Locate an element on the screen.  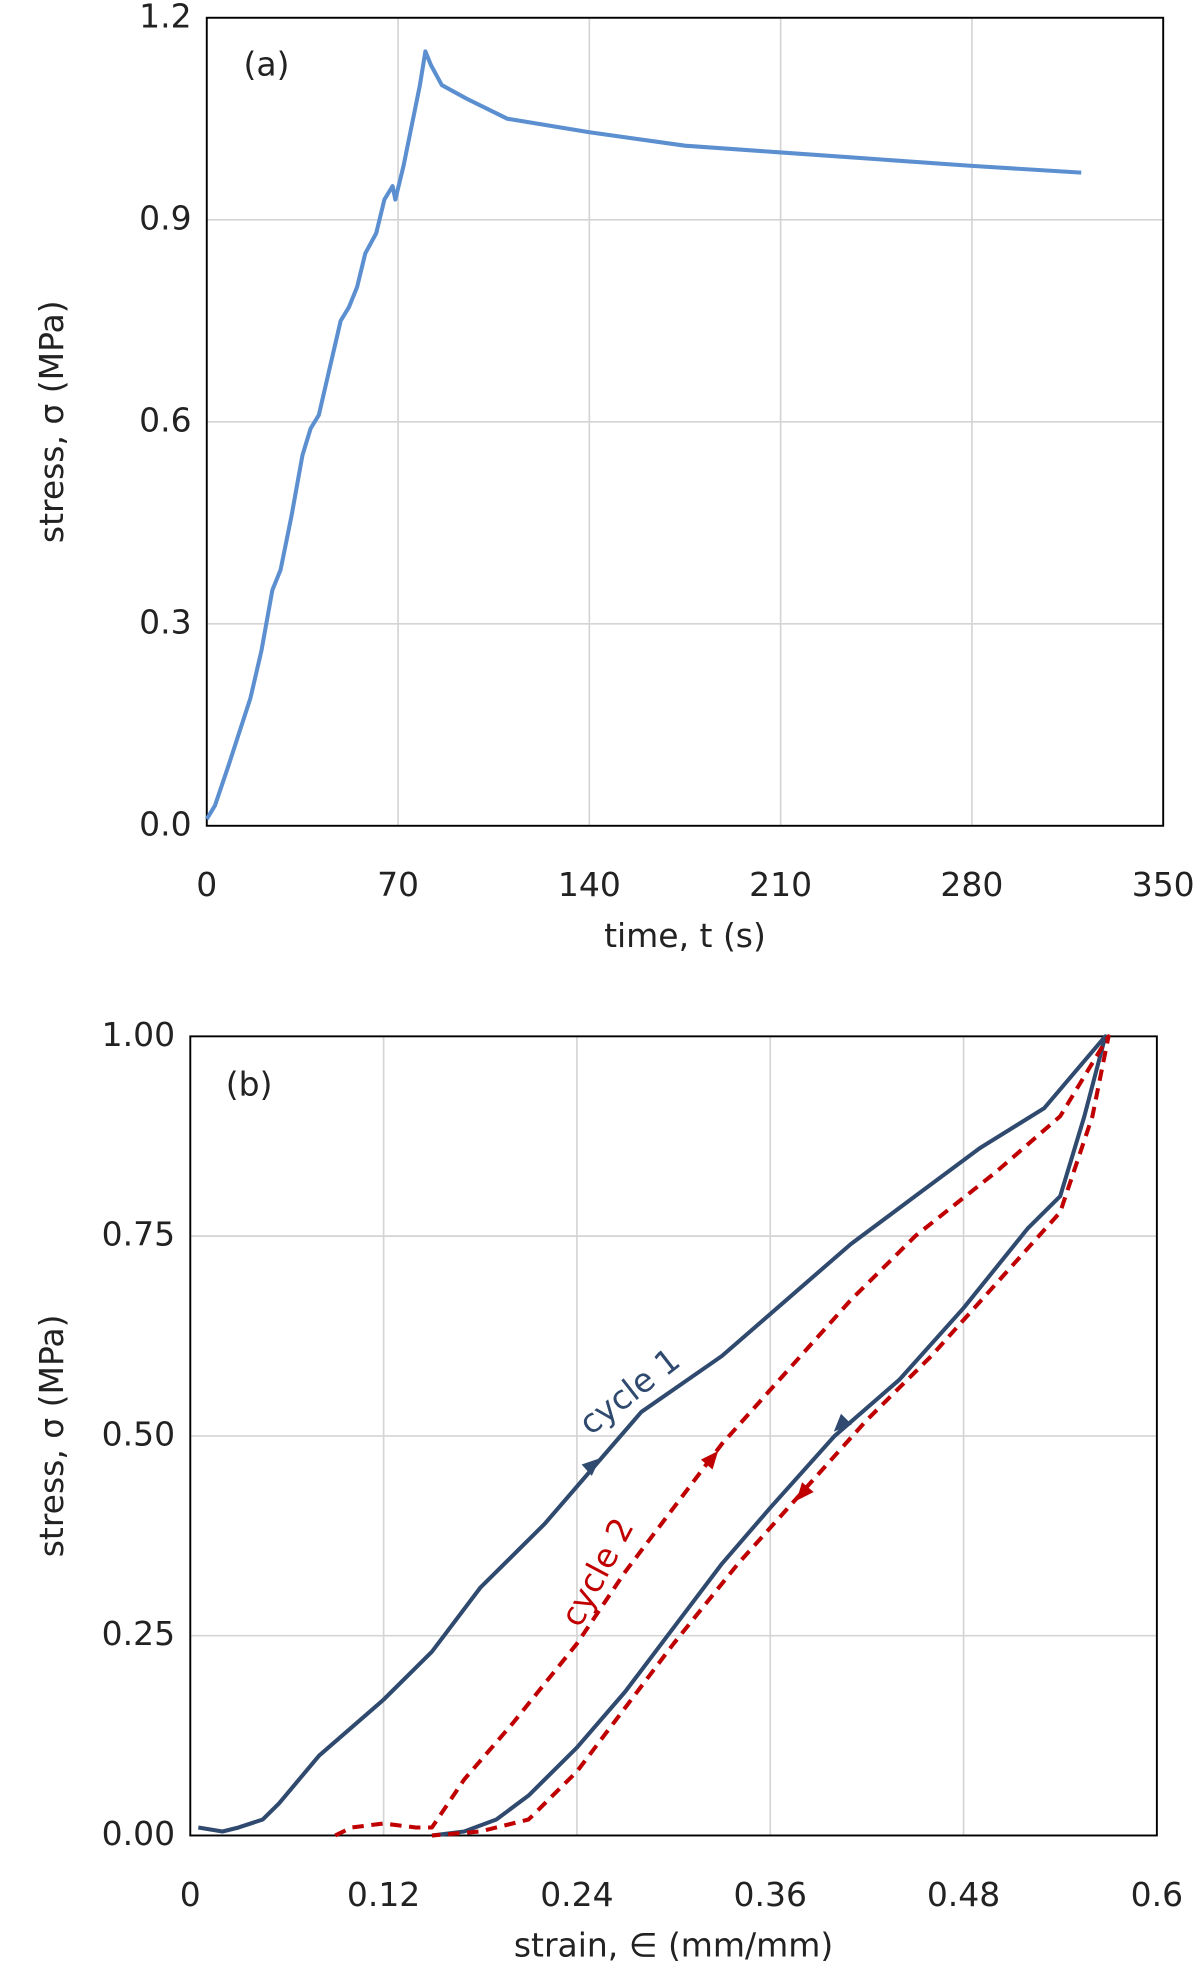
x-tick-label: 0.24 is located at coordinates (576, 1894).